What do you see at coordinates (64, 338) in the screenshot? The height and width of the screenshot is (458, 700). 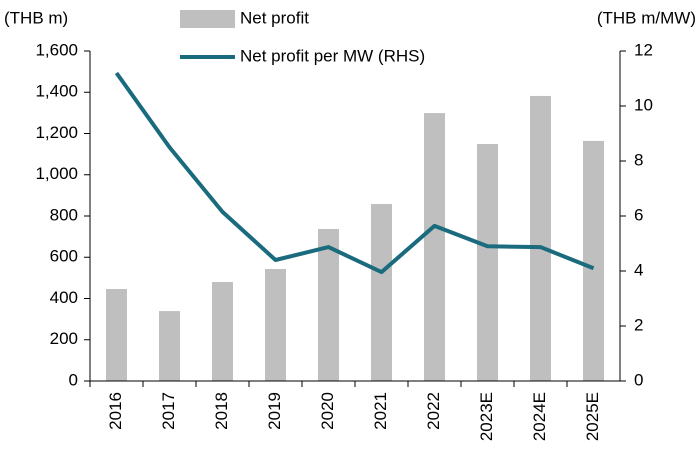 I see `y-tick-label: 200` at bounding box center [64, 338].